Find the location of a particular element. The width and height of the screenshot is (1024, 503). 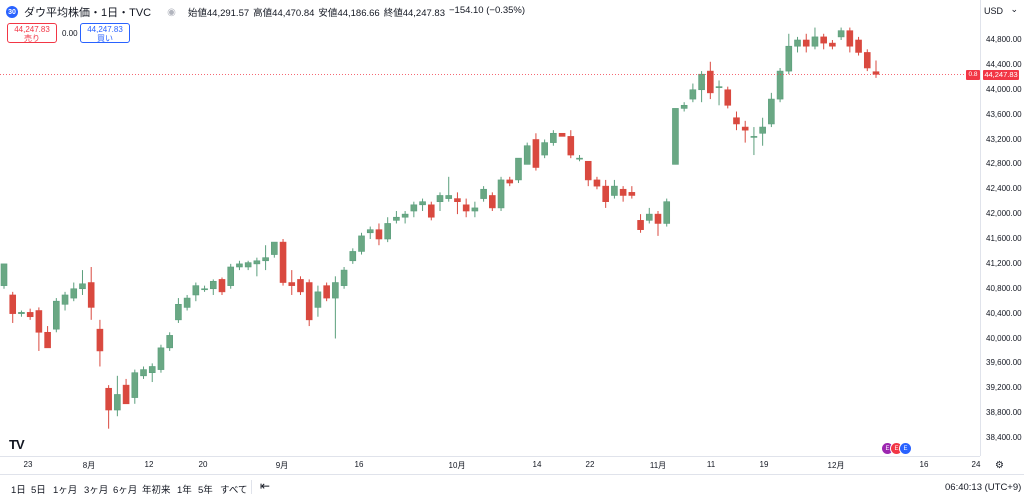

period-button: 年初来 is located at coordinates (156, 490).